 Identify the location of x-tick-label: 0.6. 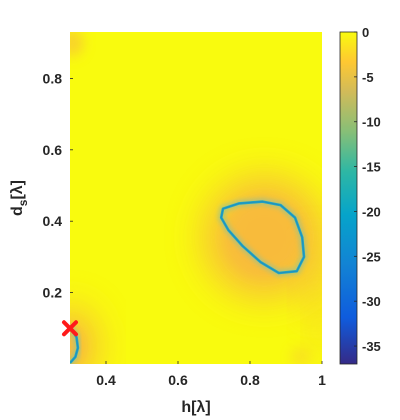
(178, 380).